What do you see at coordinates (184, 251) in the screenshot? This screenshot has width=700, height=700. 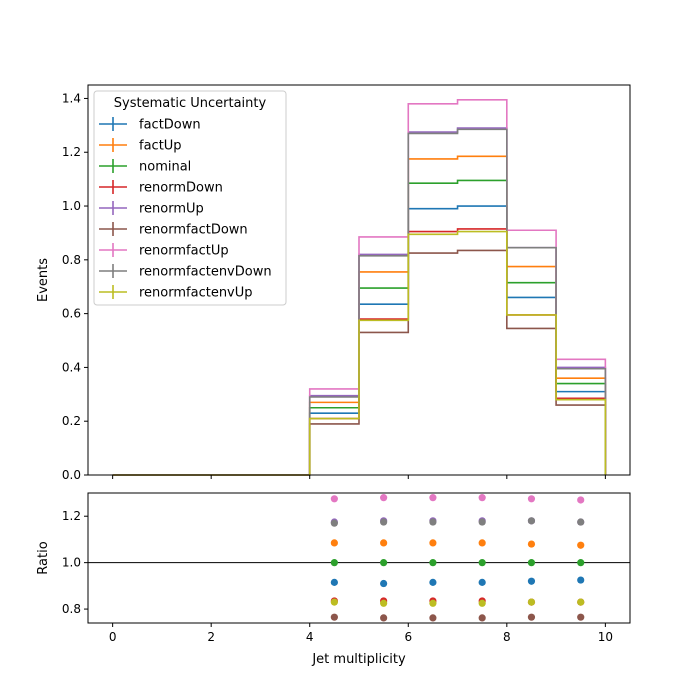 I see `legend-label: renormfactUp` at bounding box center [184, 251].